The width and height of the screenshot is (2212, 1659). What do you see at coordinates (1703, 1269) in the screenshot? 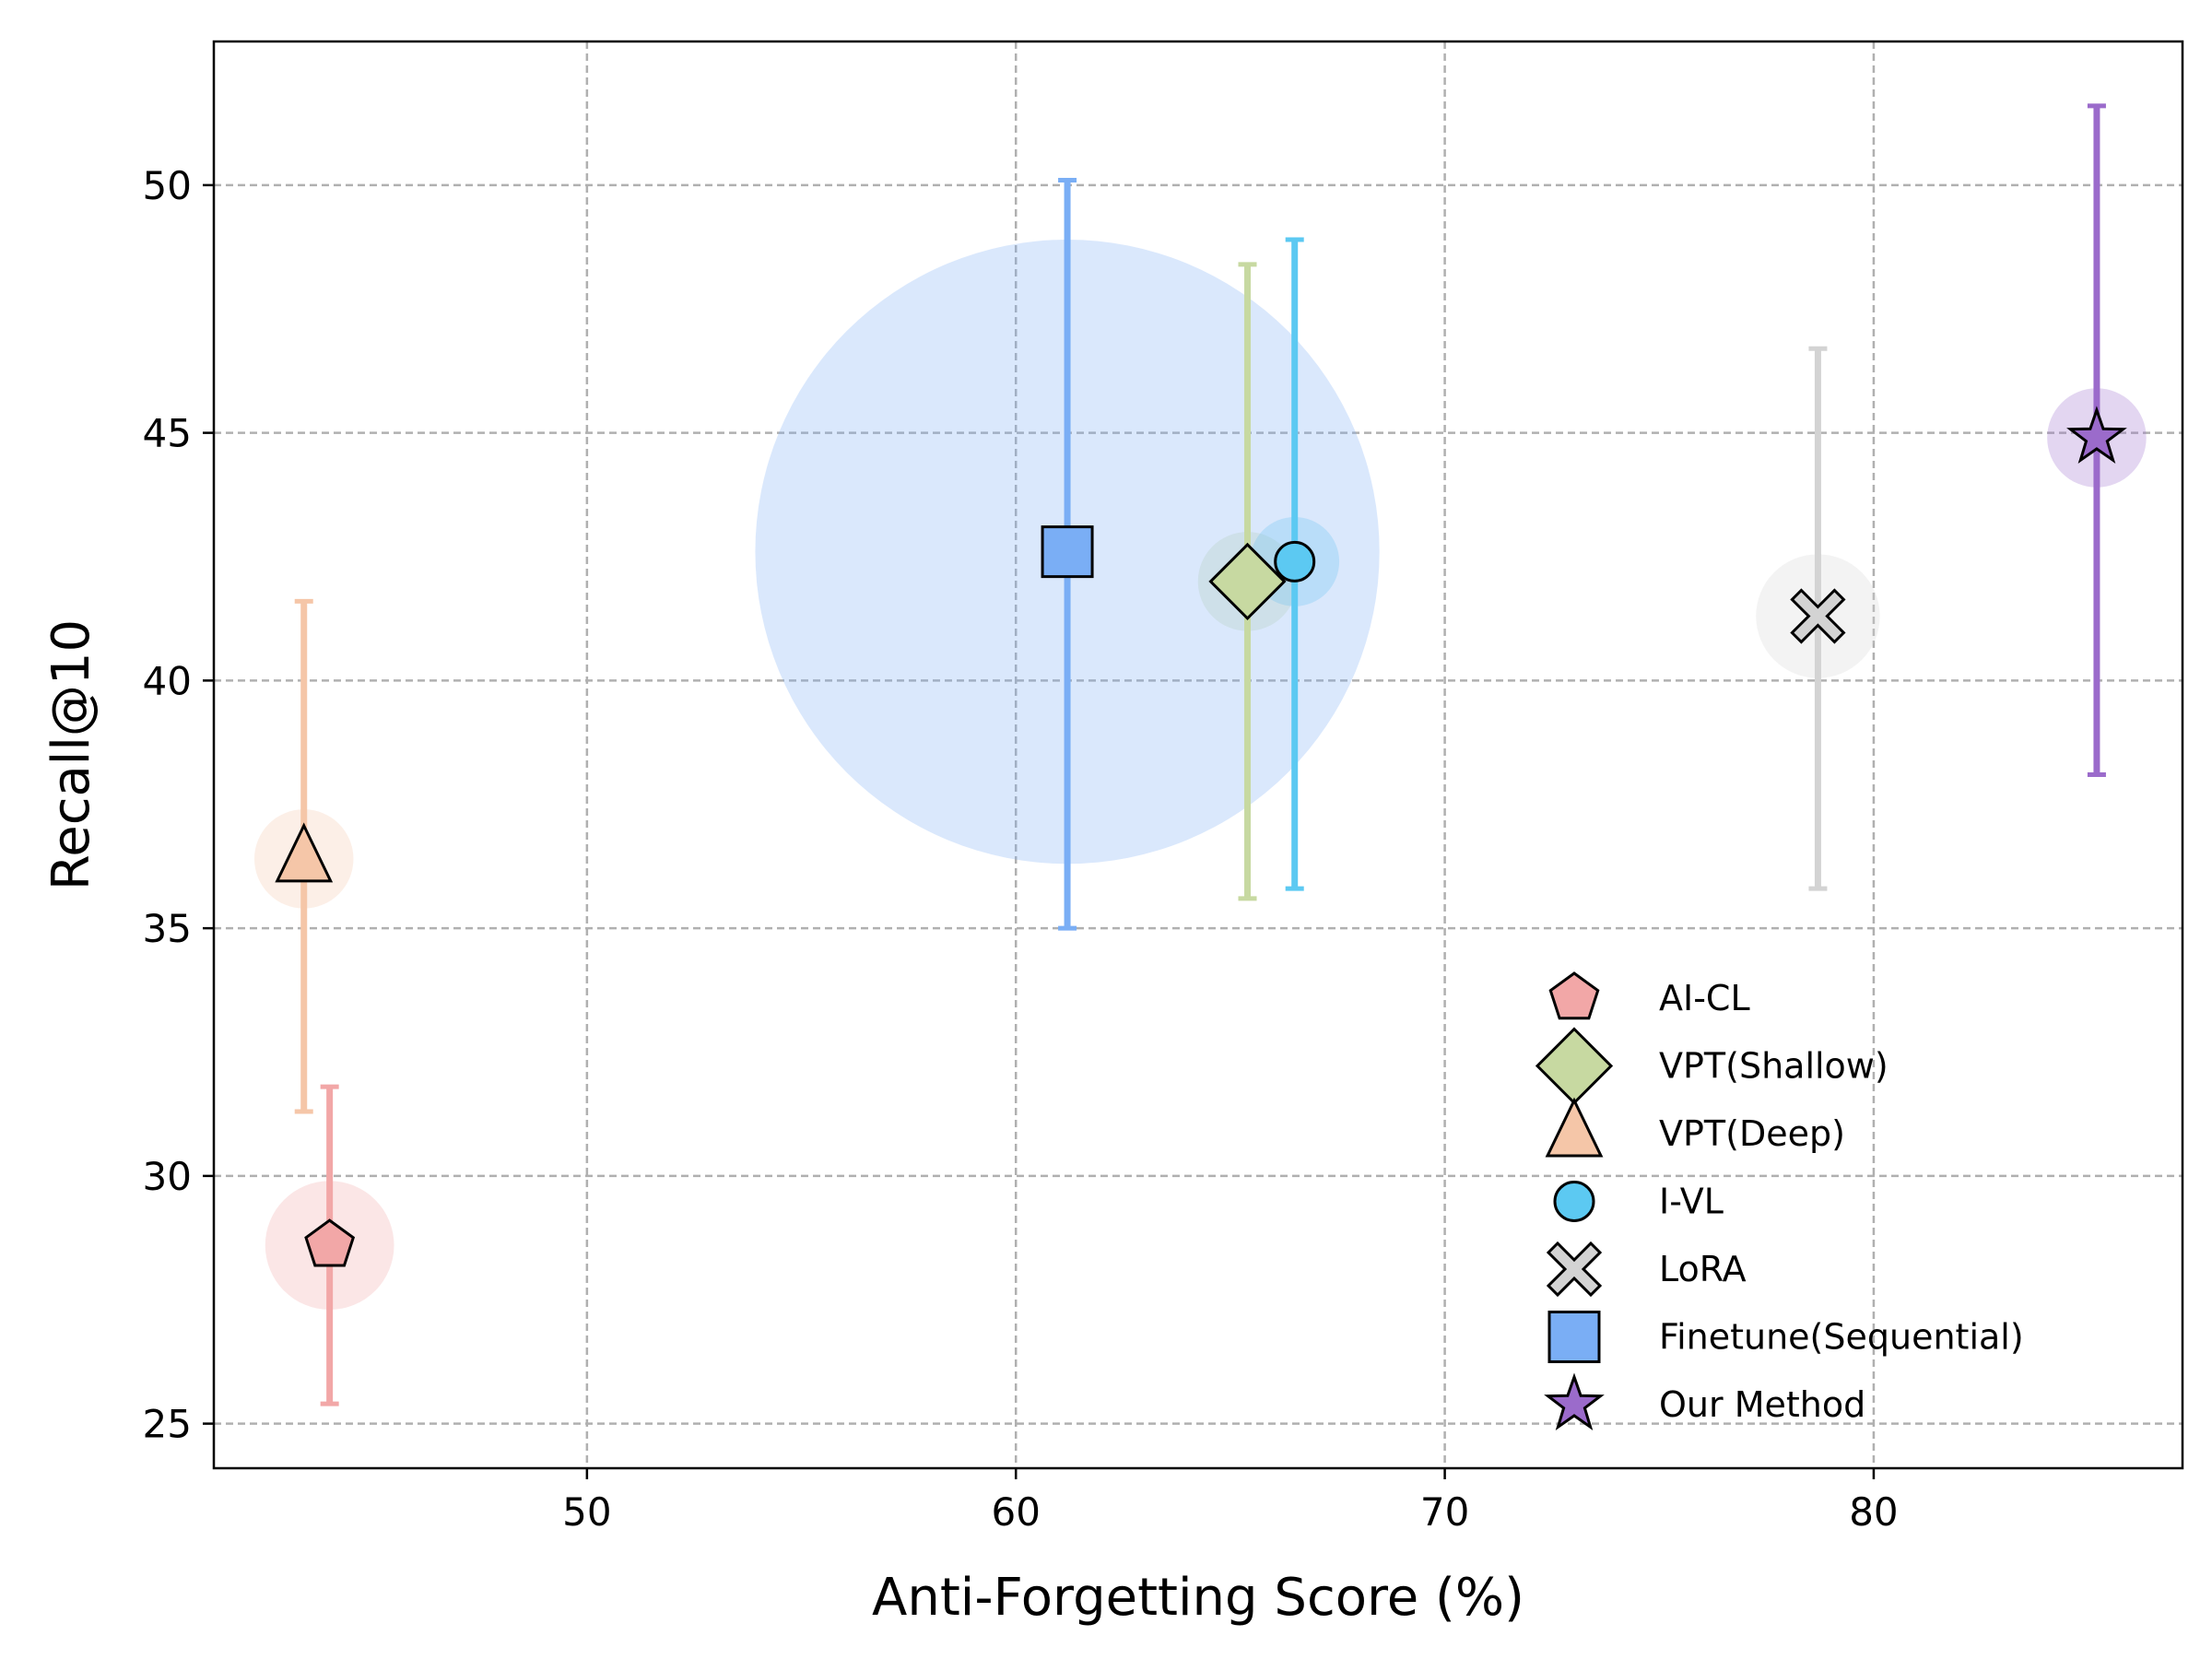
I see `legend-label: LoRA` at bounding box center [1703, 1269].